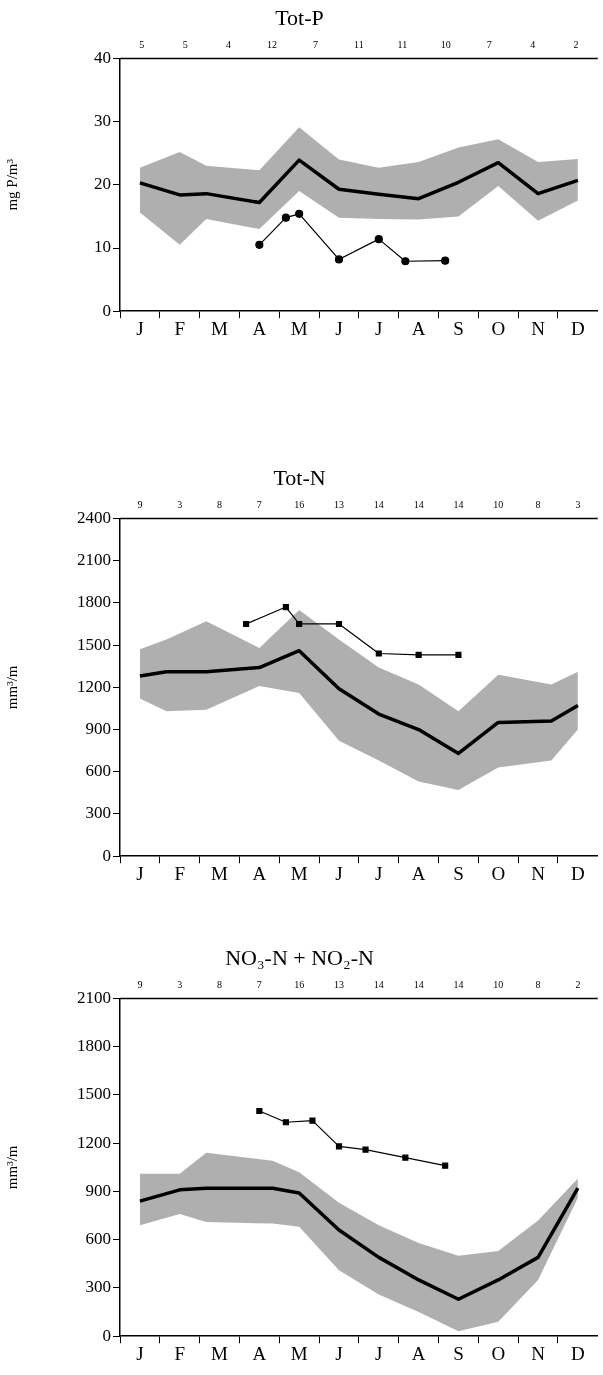 The width and height of the screenshot is (603, 1375). What do you see at coordinates (299, 17) in the screenshot?
I see `chart-title: Tot-P` at bounding box center [299, 17].